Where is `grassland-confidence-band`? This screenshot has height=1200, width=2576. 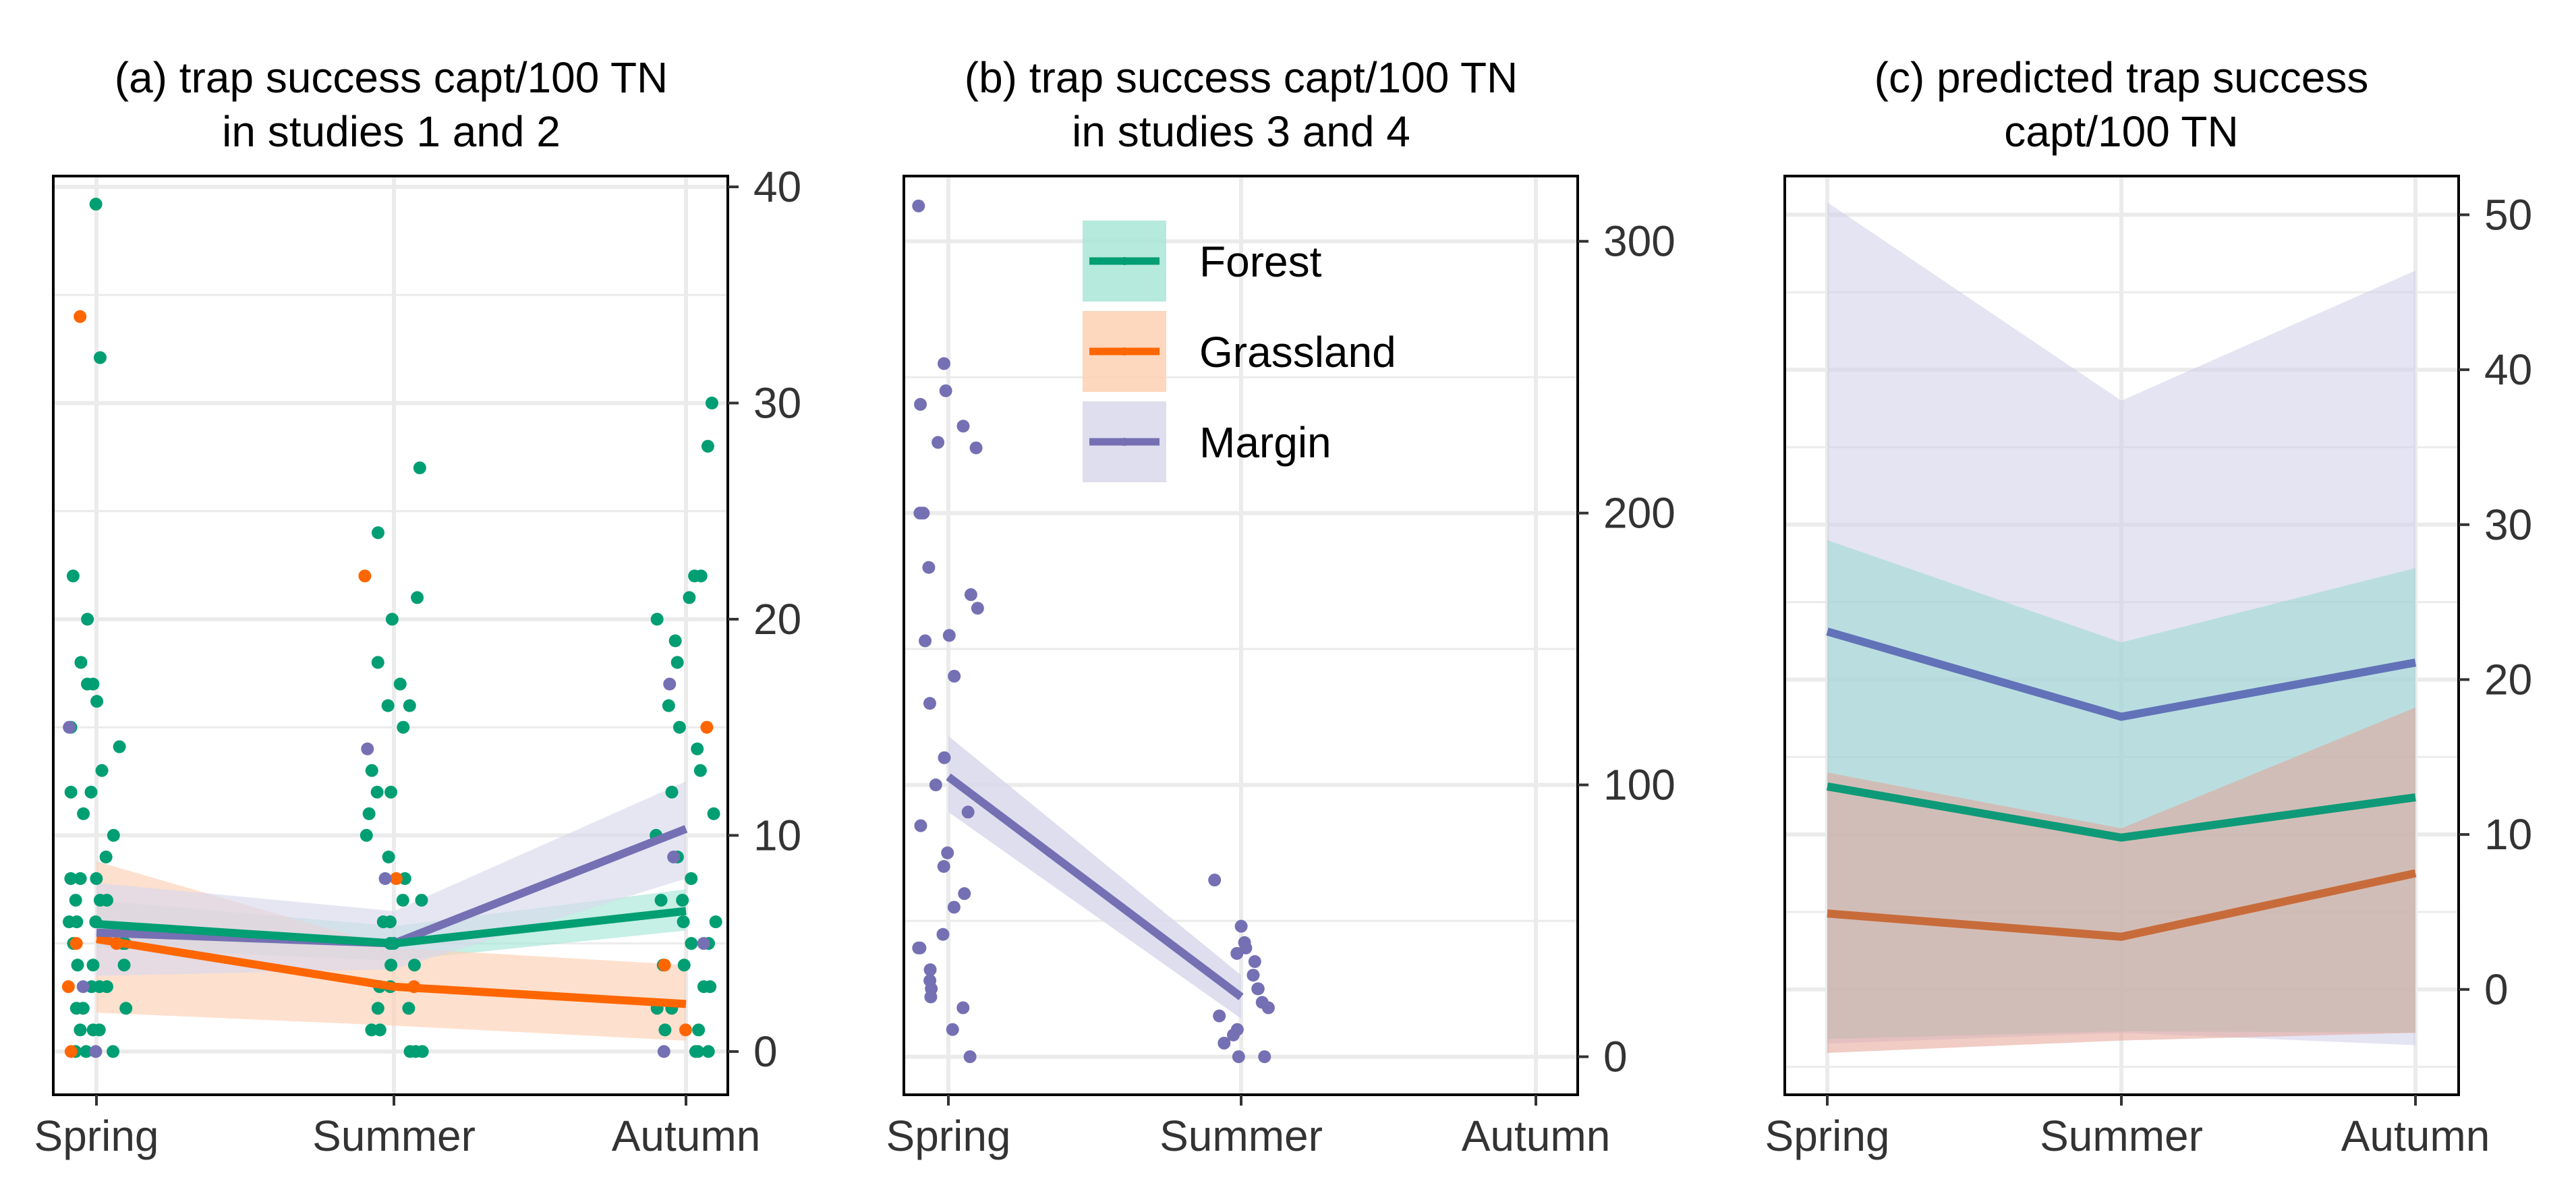 grassland-confidence-band is located at coordinates (2121, 880).